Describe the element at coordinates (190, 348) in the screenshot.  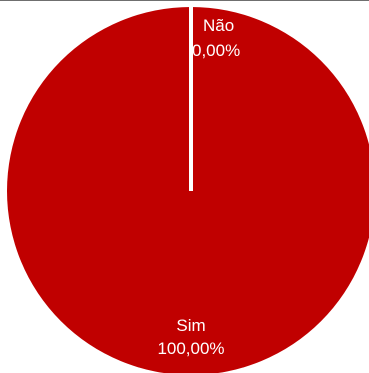
I see `slice-value-sim: 100,00%` at that location.